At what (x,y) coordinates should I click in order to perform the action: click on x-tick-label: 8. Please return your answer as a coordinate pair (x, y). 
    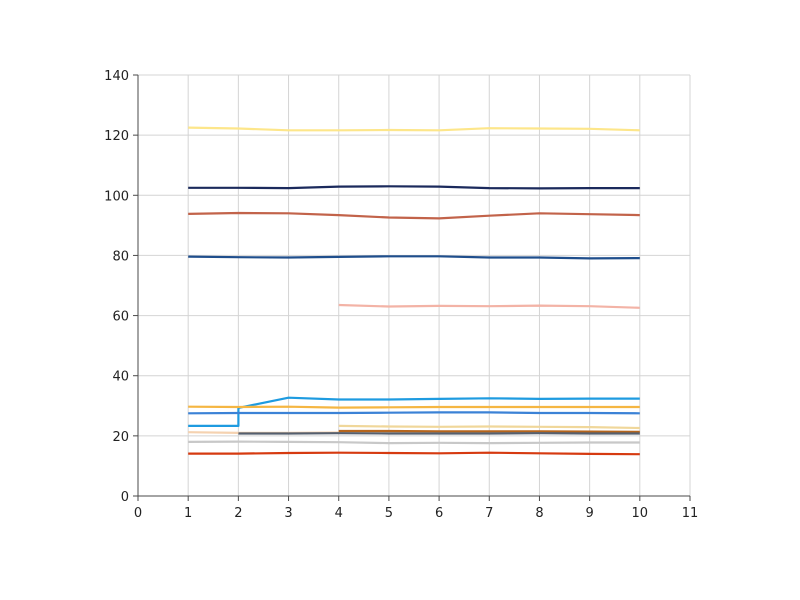
    Looking at the image, I should click on (539, 513).